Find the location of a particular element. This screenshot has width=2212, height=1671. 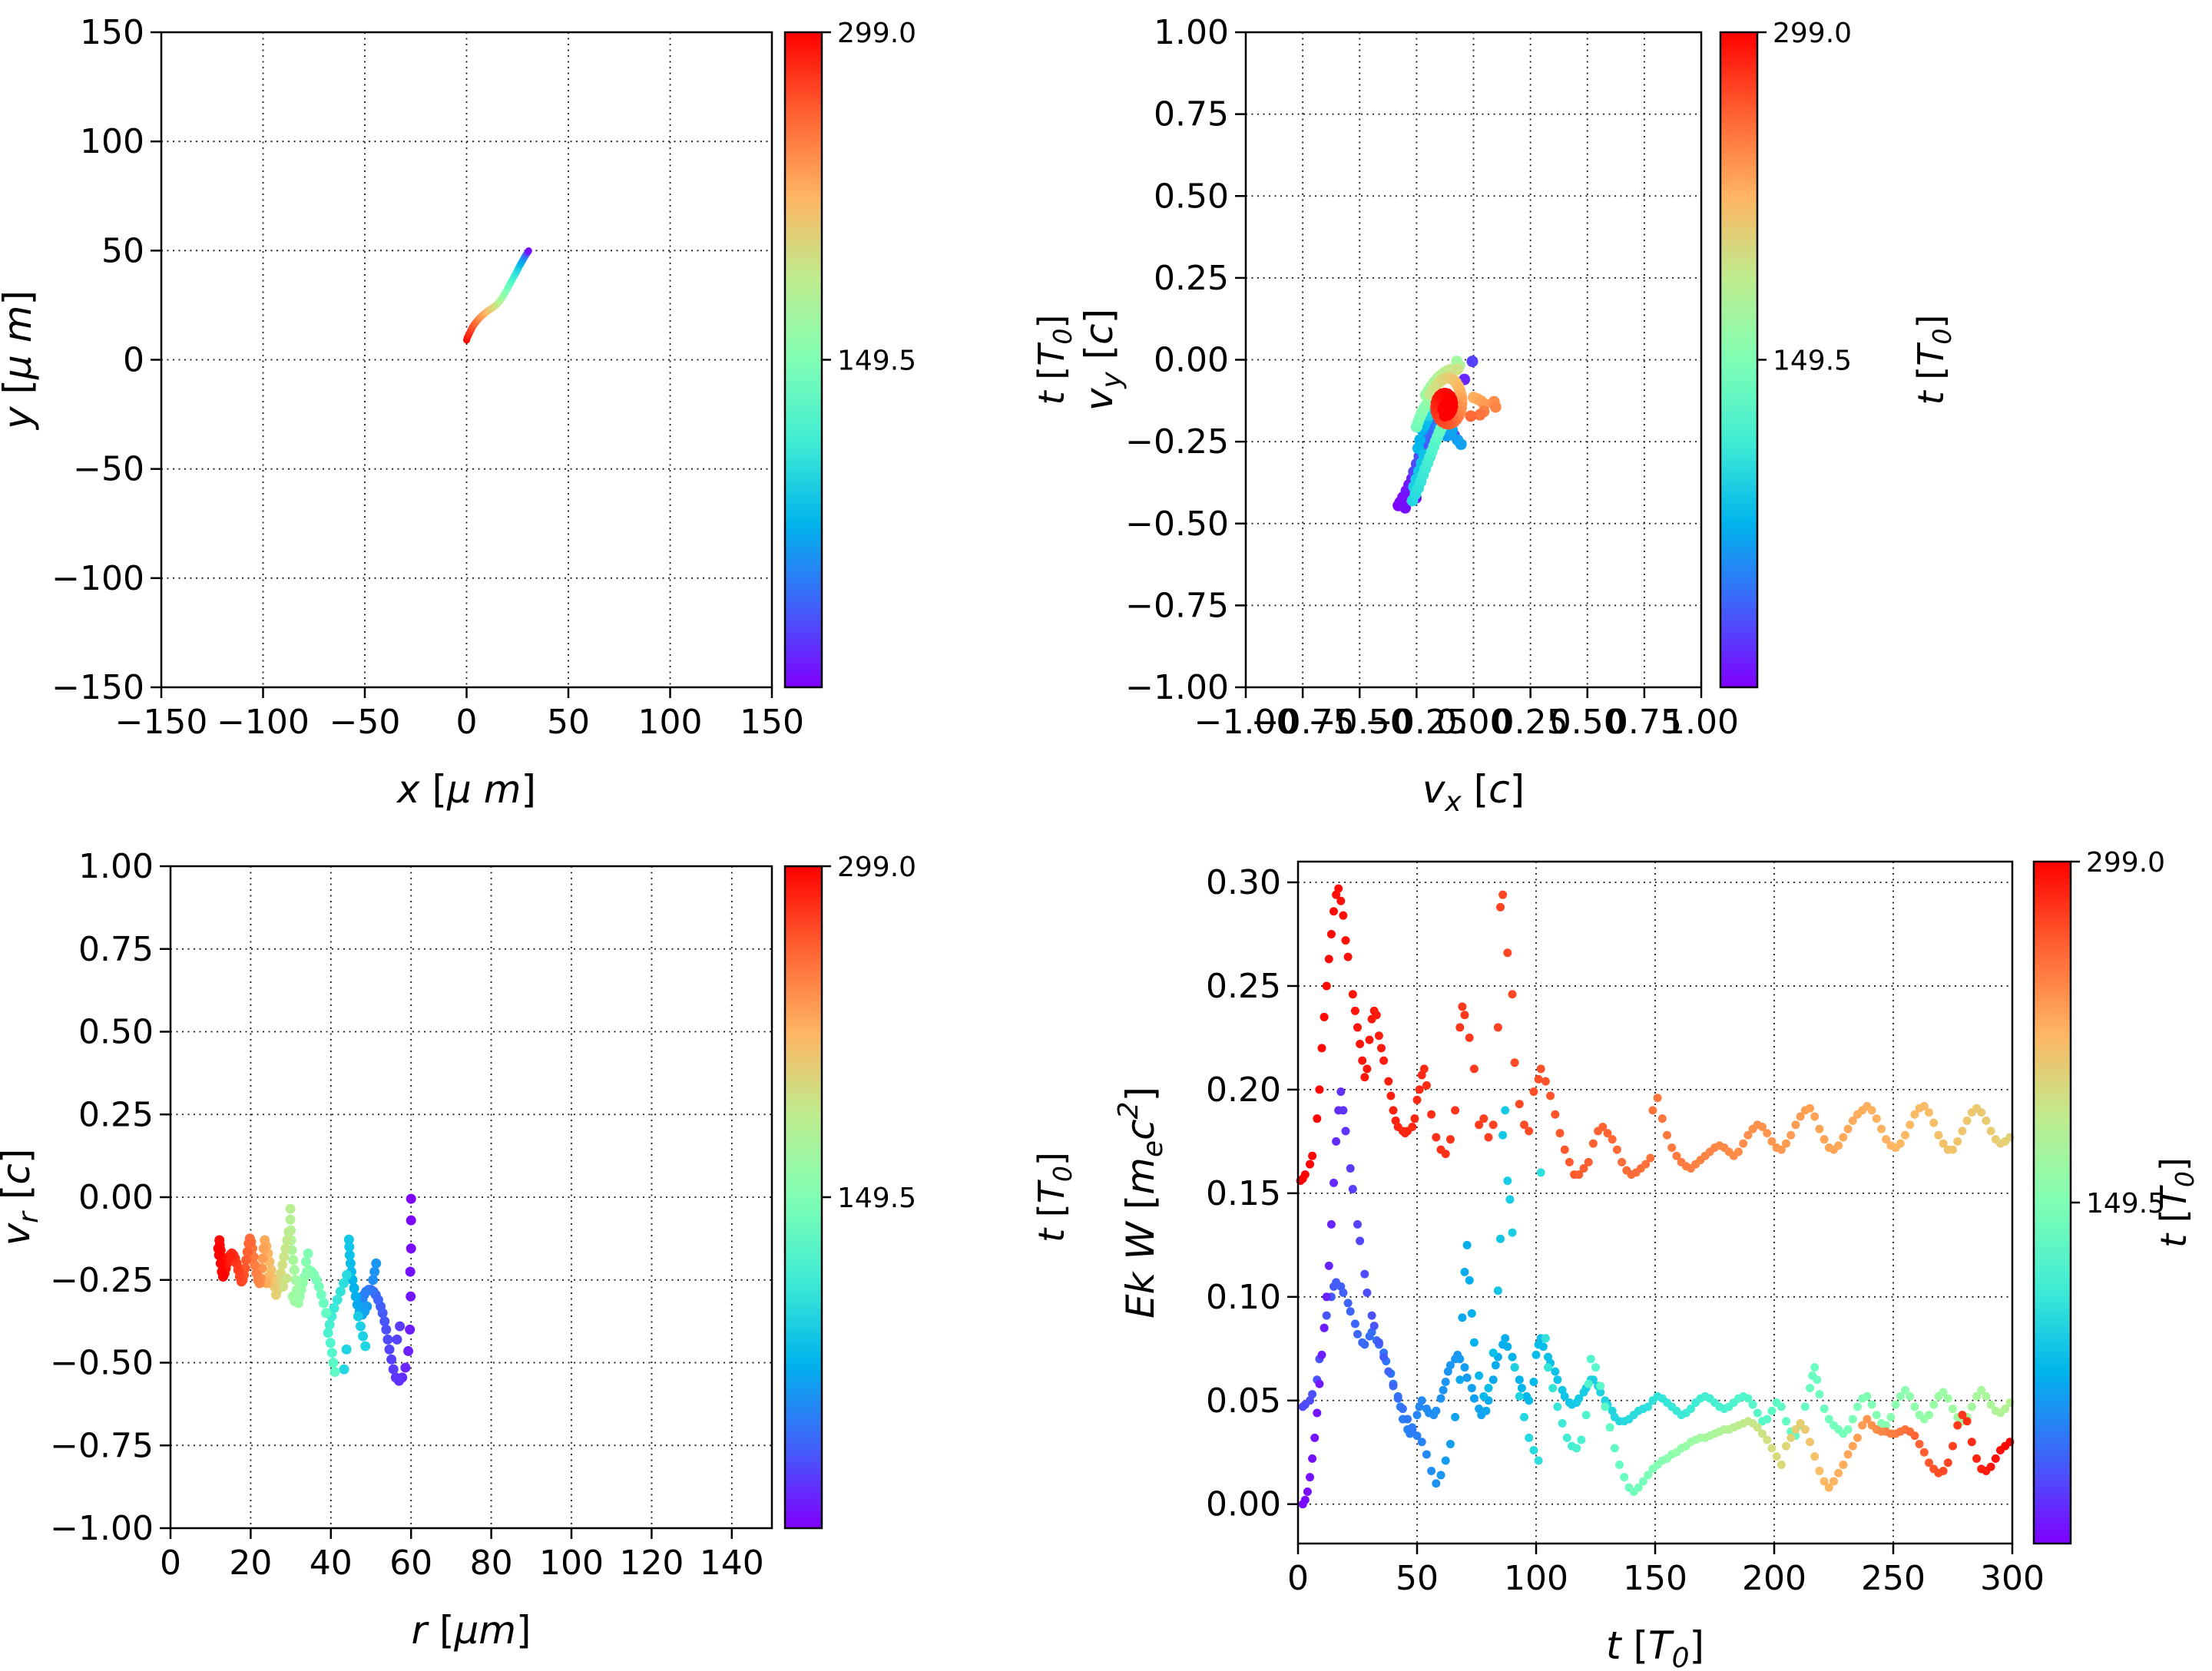

y-tick-label: 0.15 is located at coordinates (1243, 1193).